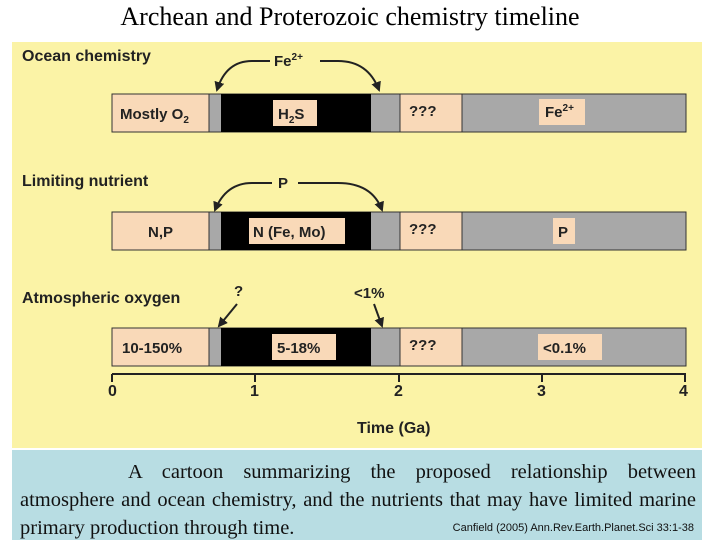 The height and width of the screenshot is (542, 720). What do you see at coordinates (254, 391) in the screenshot?
I see `tick-label: 1` at bounding box center [254, 391].